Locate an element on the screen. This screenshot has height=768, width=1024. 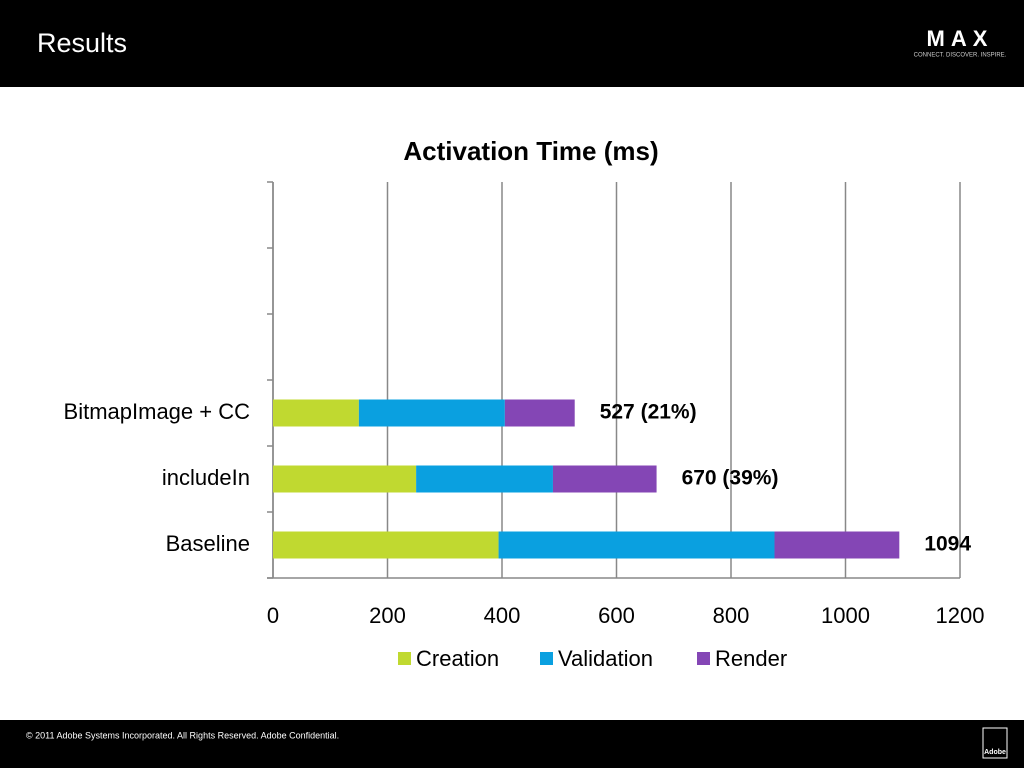
slide-heading: Results is located at coordinates (82, 43).